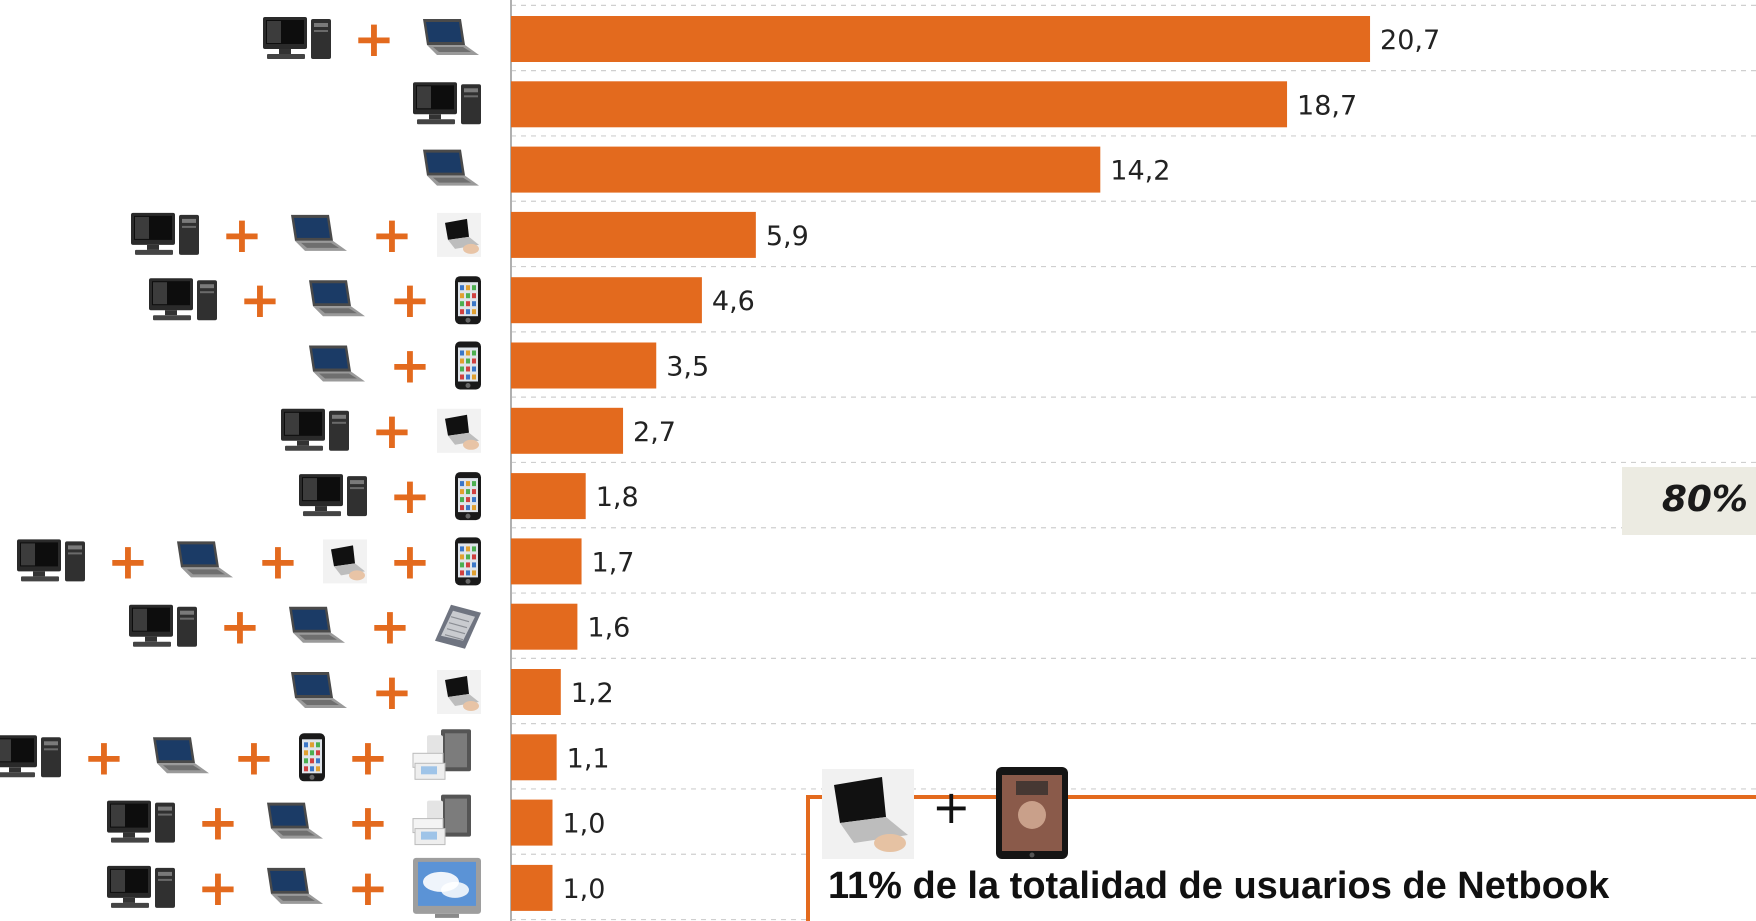  What do you see at coordinates (249, 561) in the screenshot?
I see `category-label: + + +` at bounding box center [249, 561].